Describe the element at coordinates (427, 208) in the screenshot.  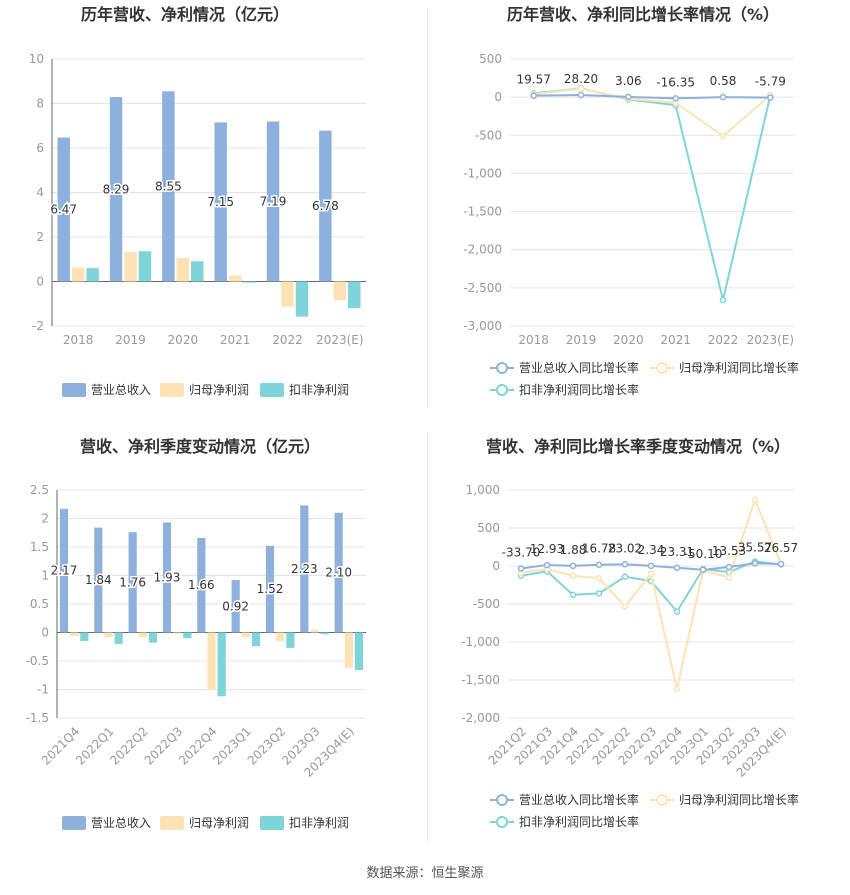
I see `divider-top` at that location.